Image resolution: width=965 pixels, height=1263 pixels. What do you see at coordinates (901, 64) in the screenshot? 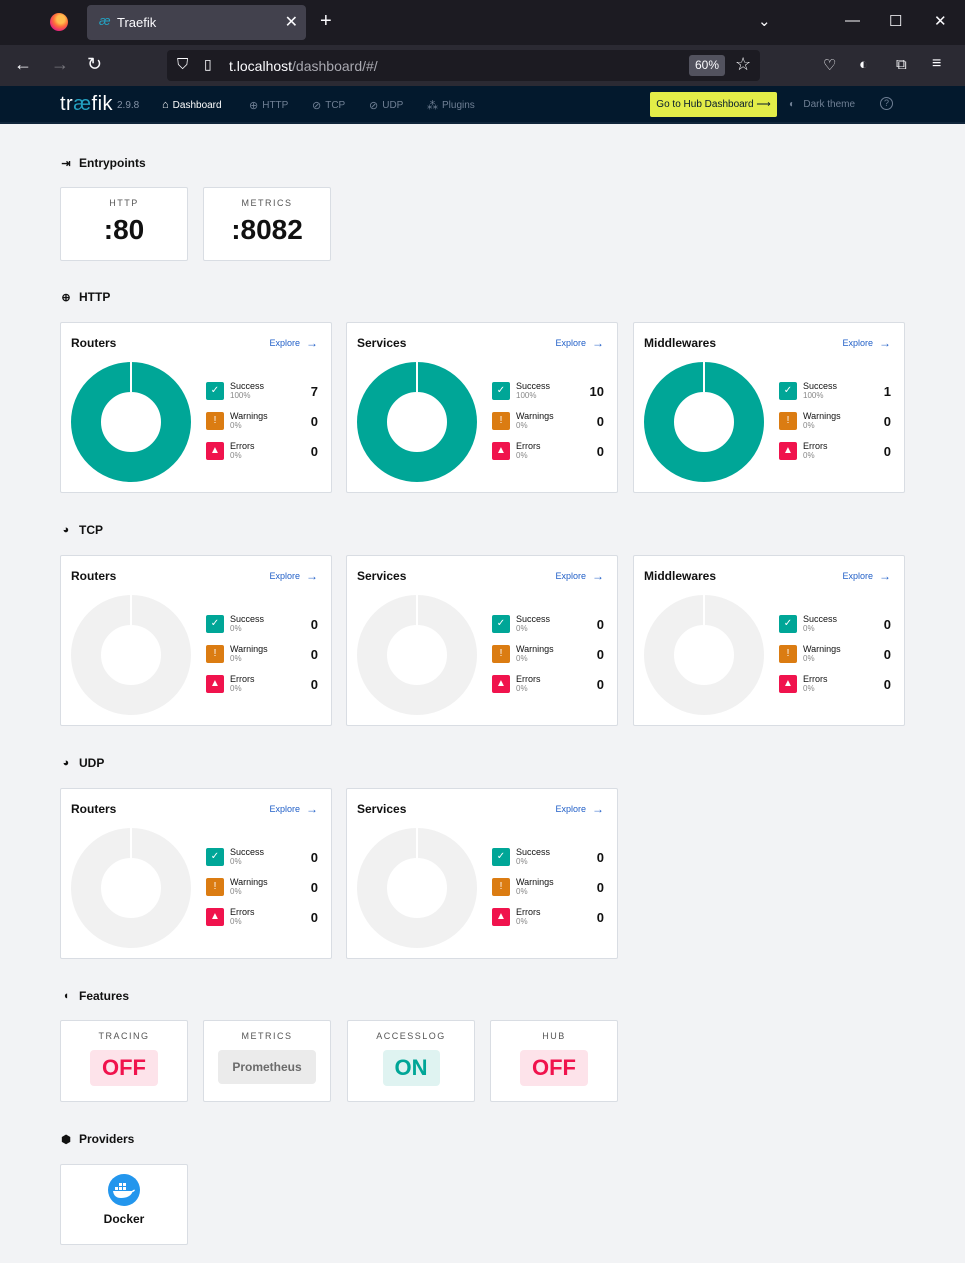
I see `extensions-icon: ⧉` at bounding box center [901, 64].